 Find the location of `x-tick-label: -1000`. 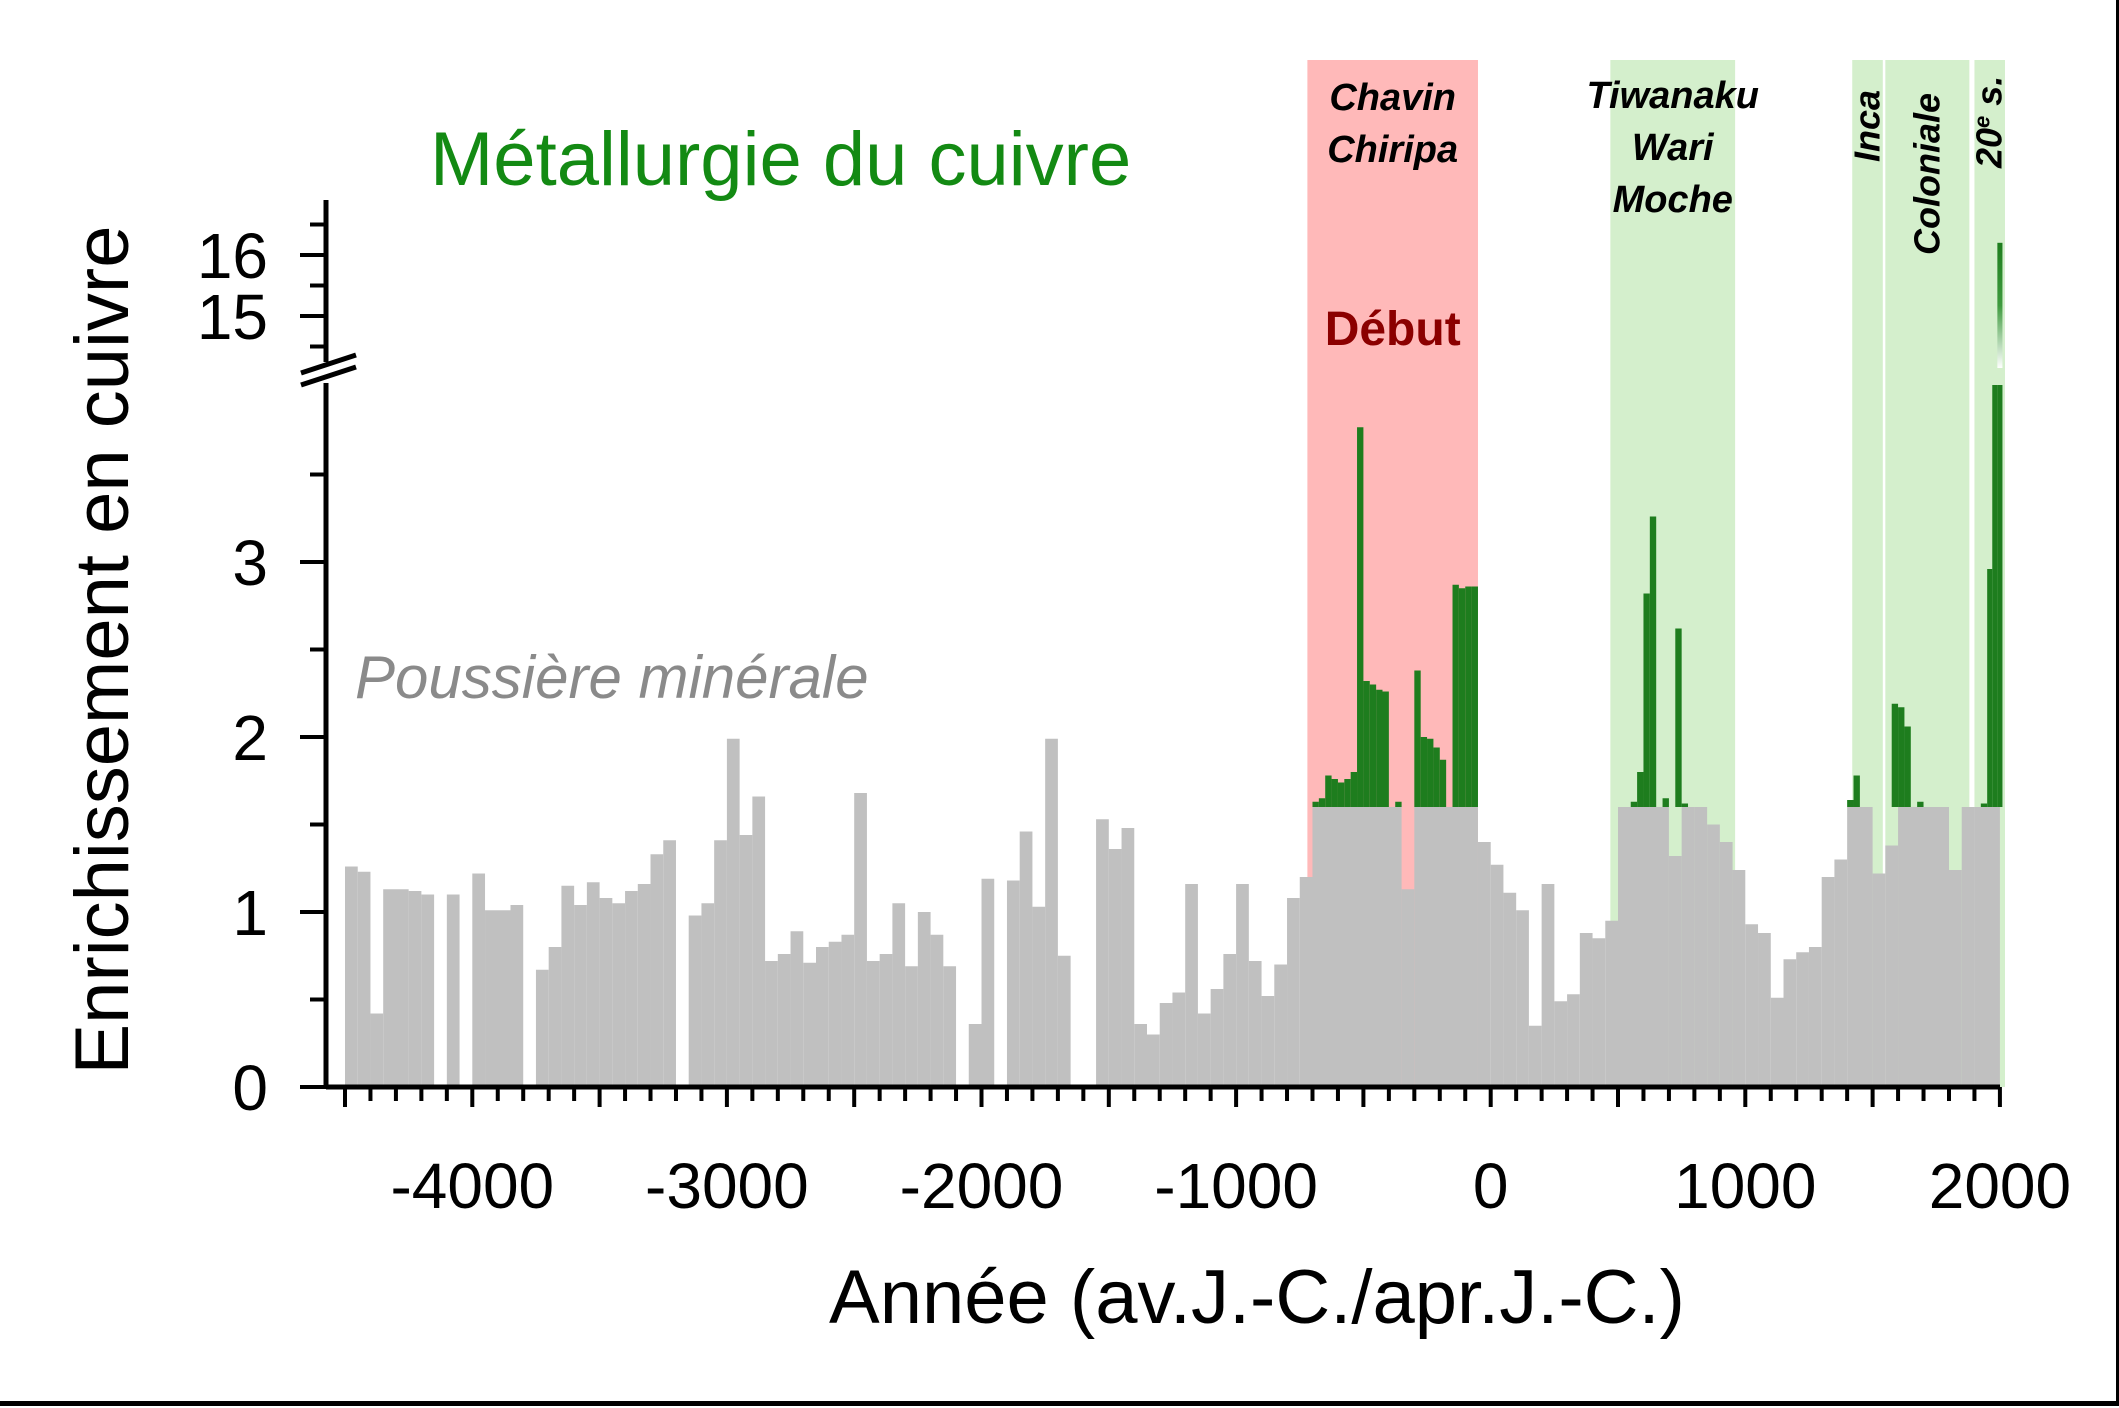

x-tick-label: -1000 is located at coordinates (1236, 1186).